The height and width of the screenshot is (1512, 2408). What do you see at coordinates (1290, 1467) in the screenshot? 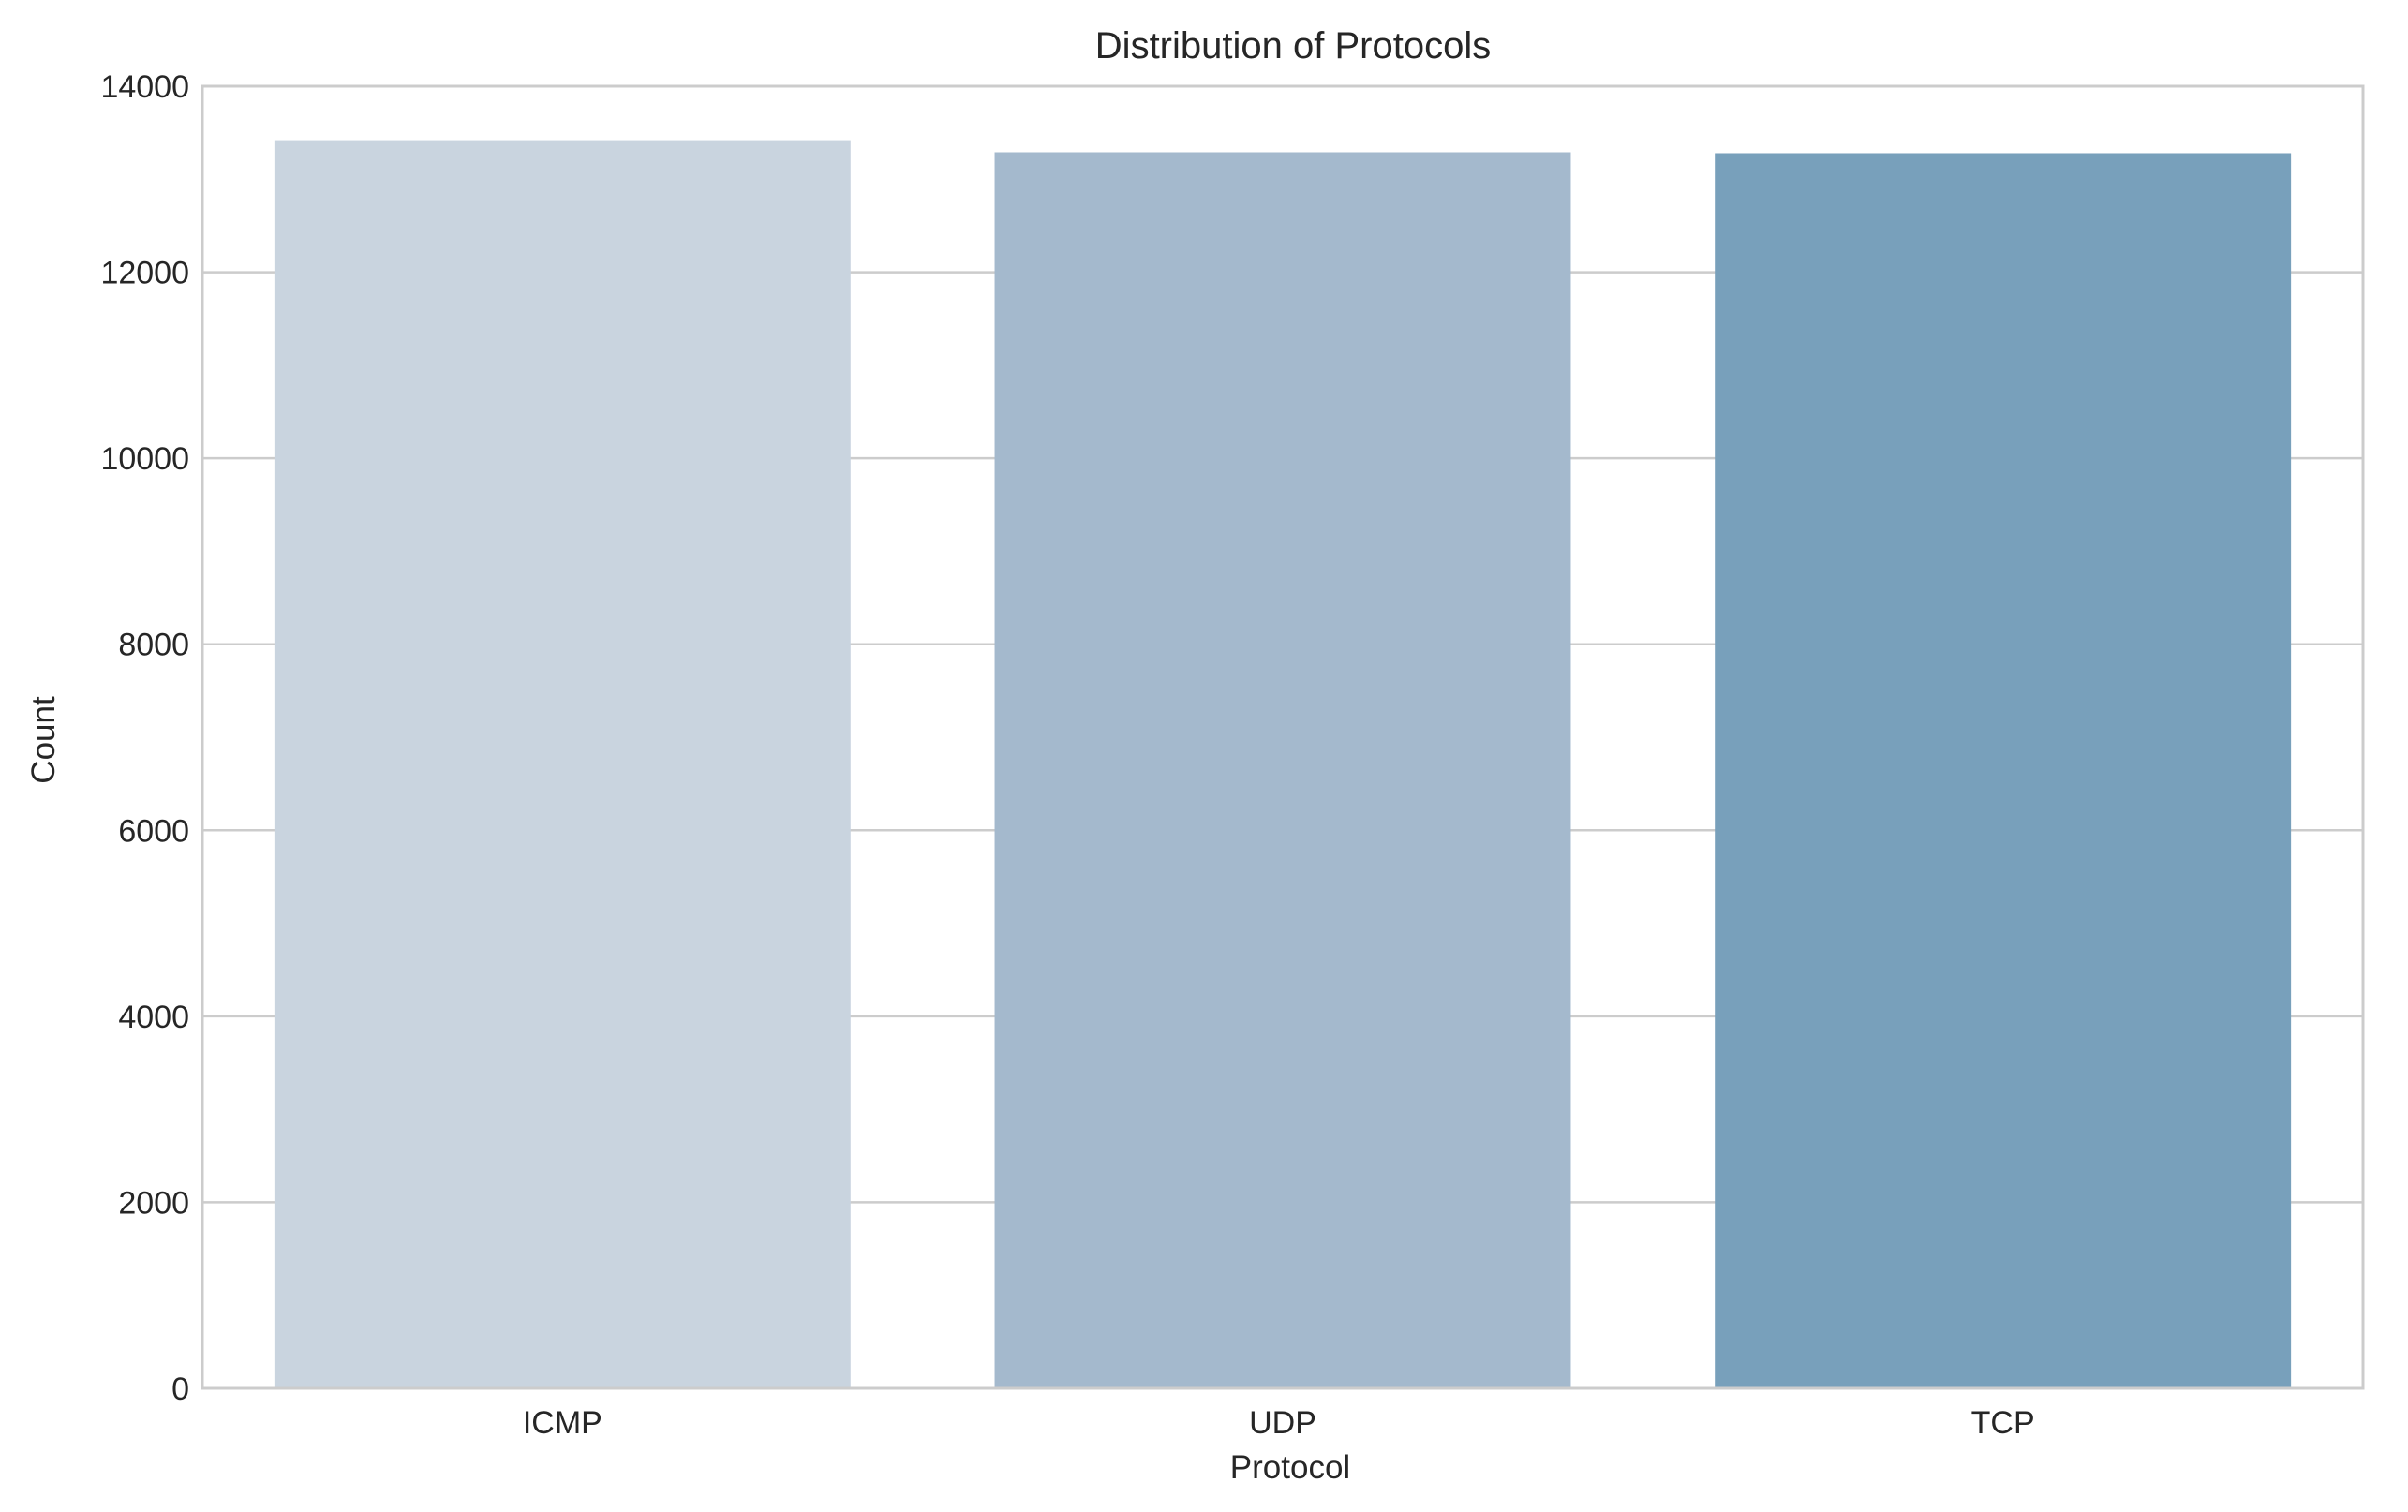
I see `x-axis-label: Protocol` at bounding box center [1290, 1467].